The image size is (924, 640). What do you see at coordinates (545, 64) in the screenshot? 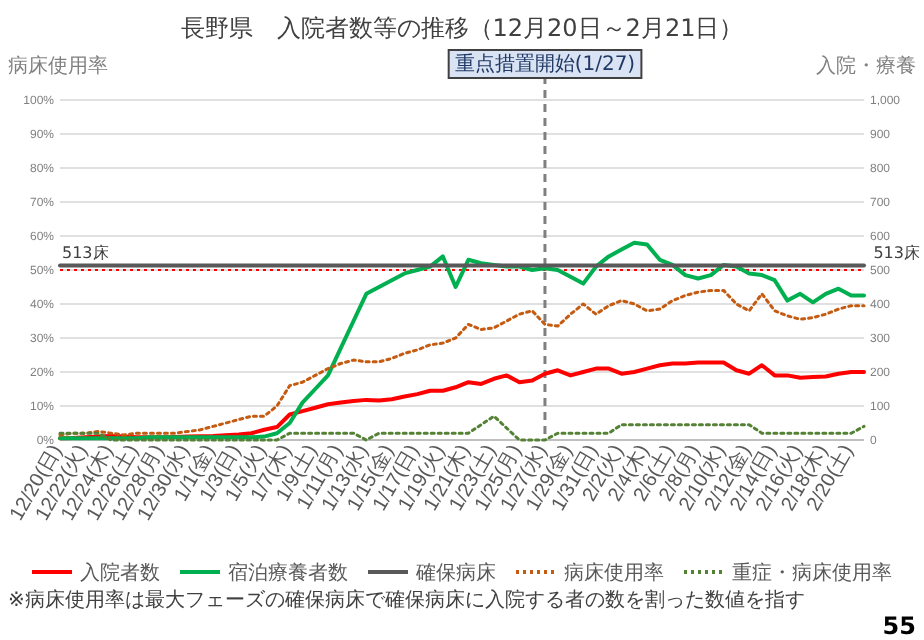
I see `ref-line-label: 重点措置開始(1/27)` at bounding box center [545, 64].